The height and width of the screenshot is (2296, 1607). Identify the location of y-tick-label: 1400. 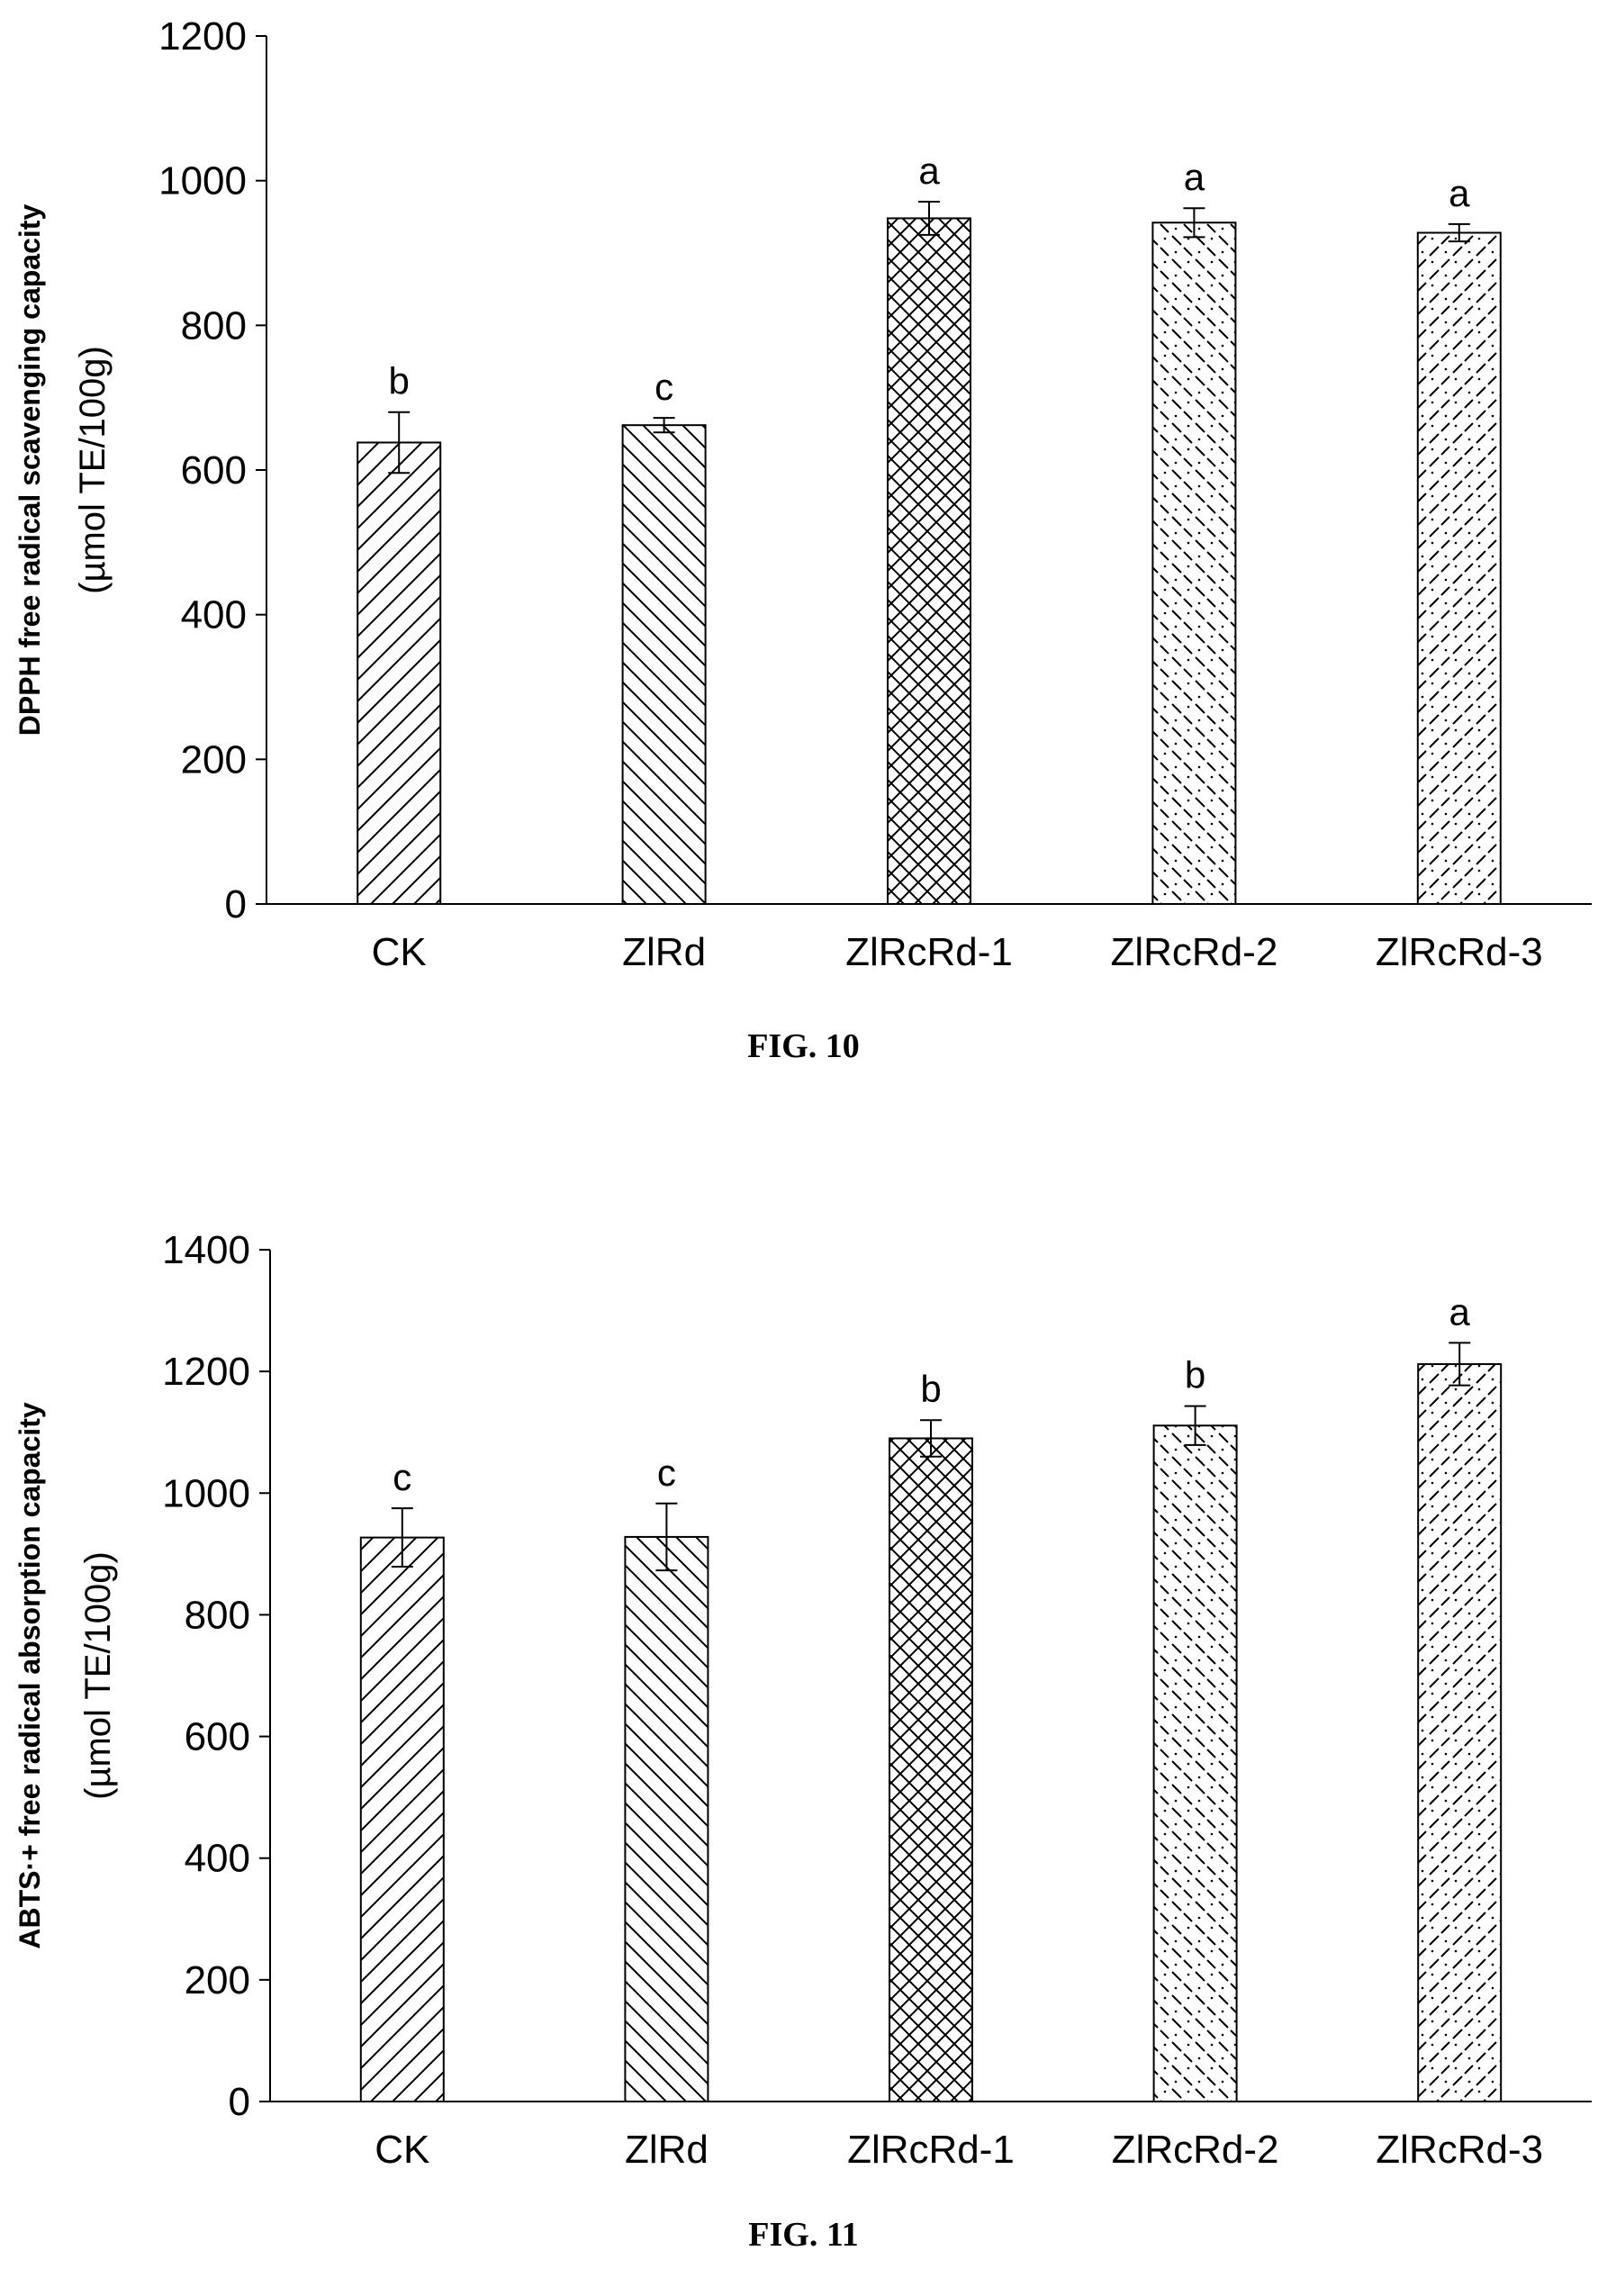
(206, 1250).